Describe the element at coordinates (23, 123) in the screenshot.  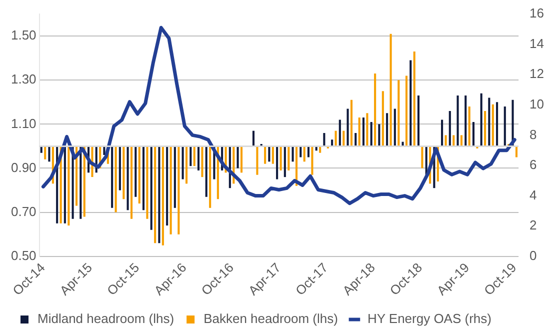
I see `y-tick-label: 1.10` at that location.